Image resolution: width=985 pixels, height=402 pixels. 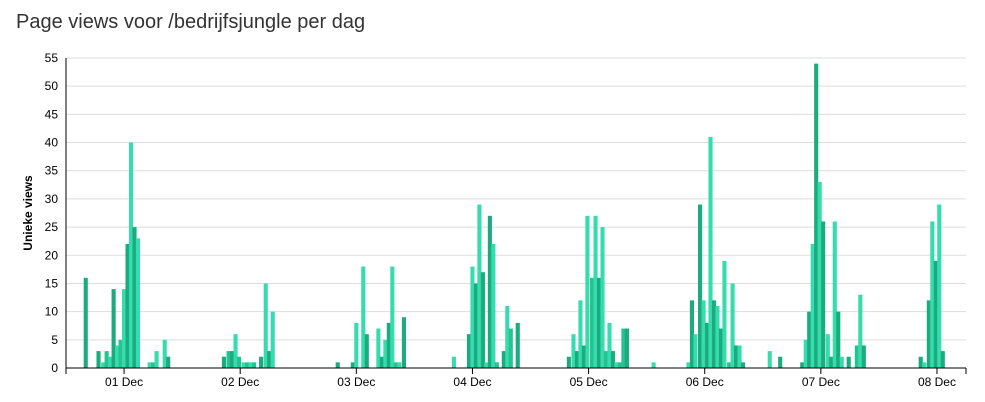 What do you see at coordinates (54, 368) in the screenshot?
I see `y-tick-label: 0` at bounding box center [54, 368].